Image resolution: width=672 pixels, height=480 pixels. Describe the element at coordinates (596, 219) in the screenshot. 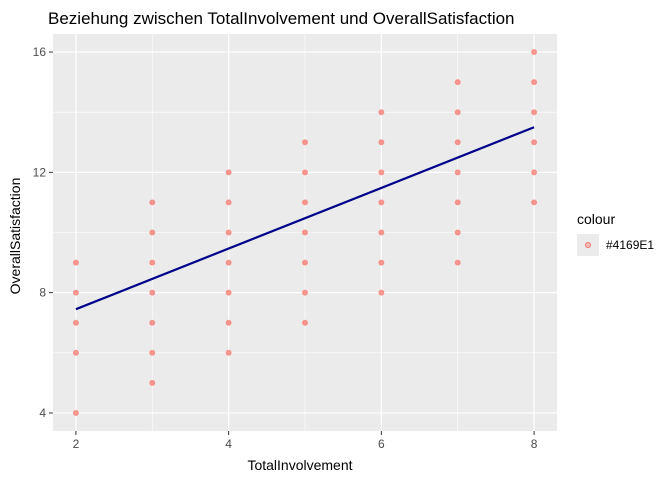

I see `legend-title: colour` at that location.